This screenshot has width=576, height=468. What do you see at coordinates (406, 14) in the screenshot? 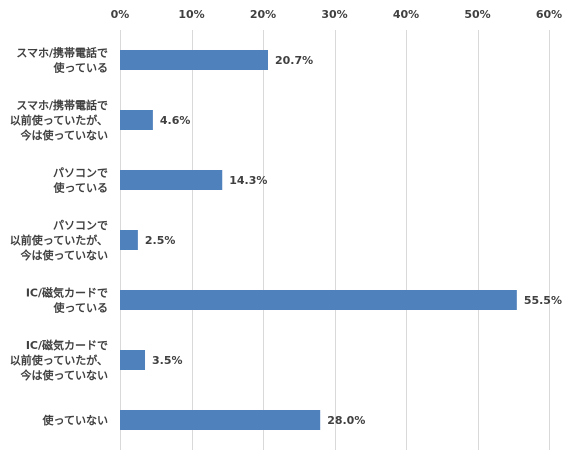
I see `x-tick-label: 40%` at bounding box center [406, 14].